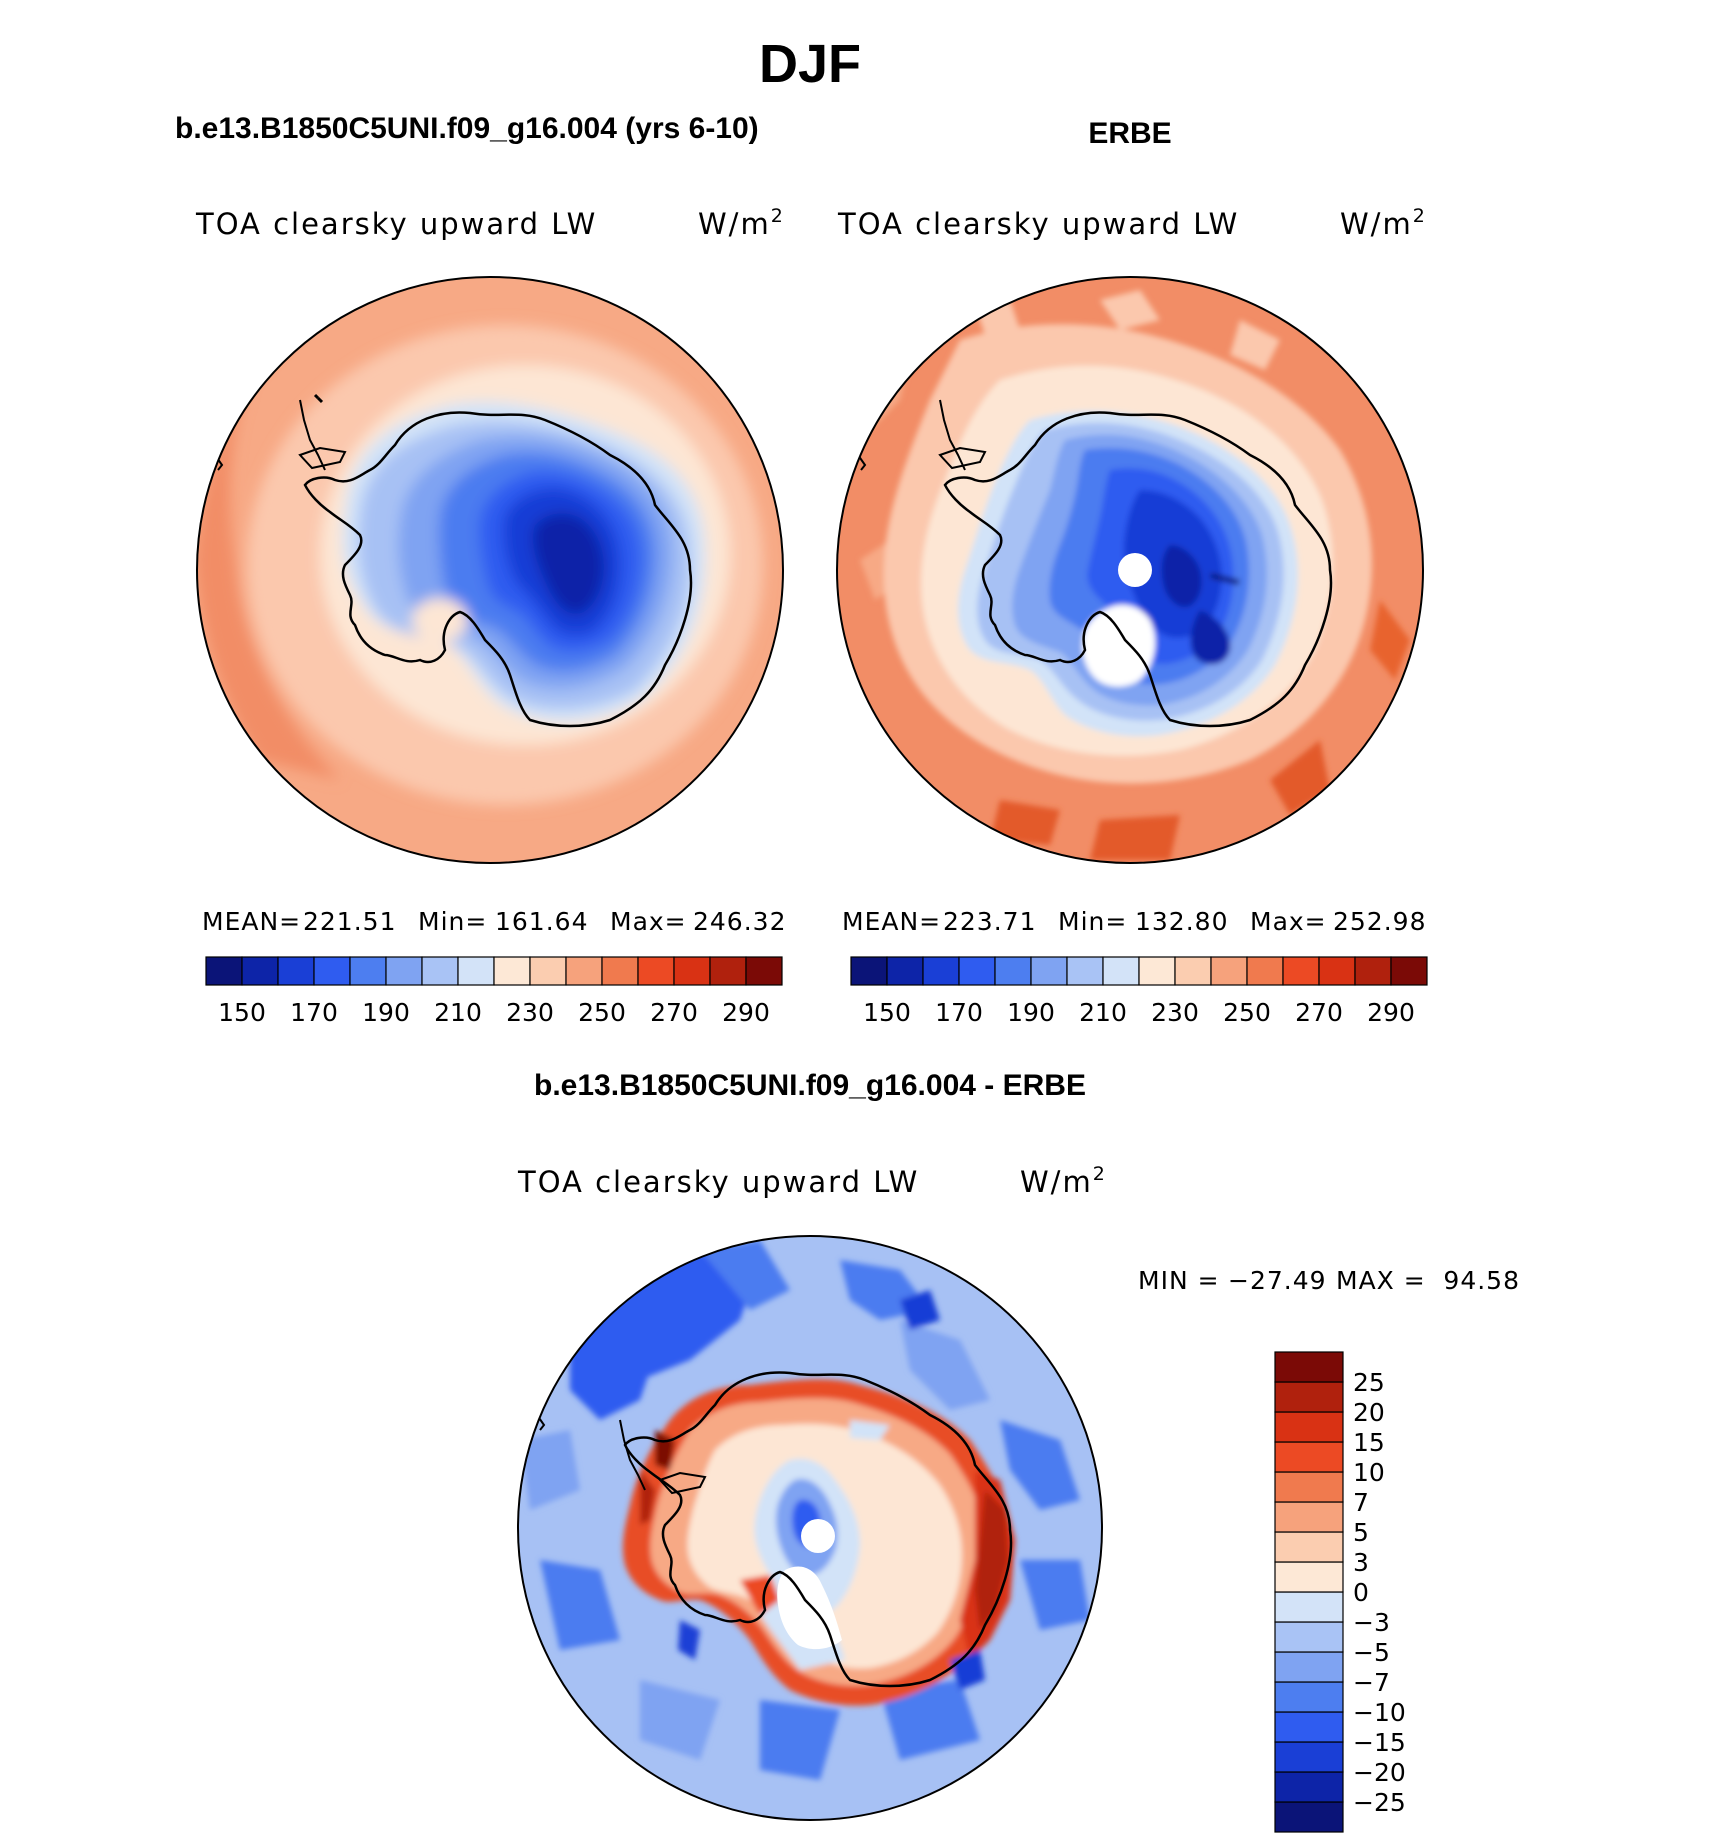 The height and width of the screenshot is (1840, 1710). What do you see at coordinates (1381, 1280) in the screenshot?
I see `stat-max-label-diff: MAX =` at bounding box center [1381, 1280].